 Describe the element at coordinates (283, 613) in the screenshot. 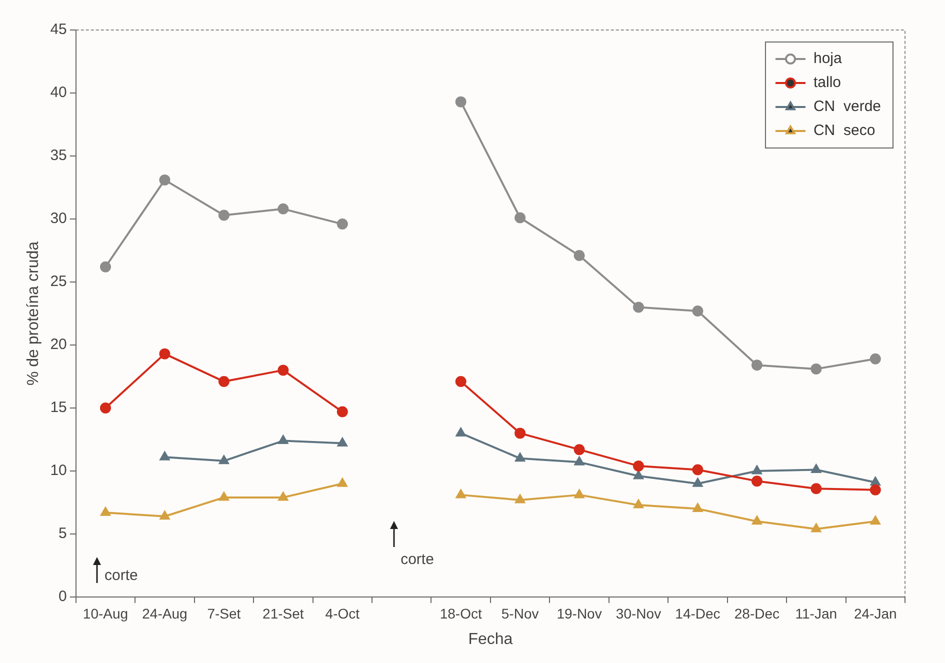

I see `x-tick-label: 21-Set` at that location.